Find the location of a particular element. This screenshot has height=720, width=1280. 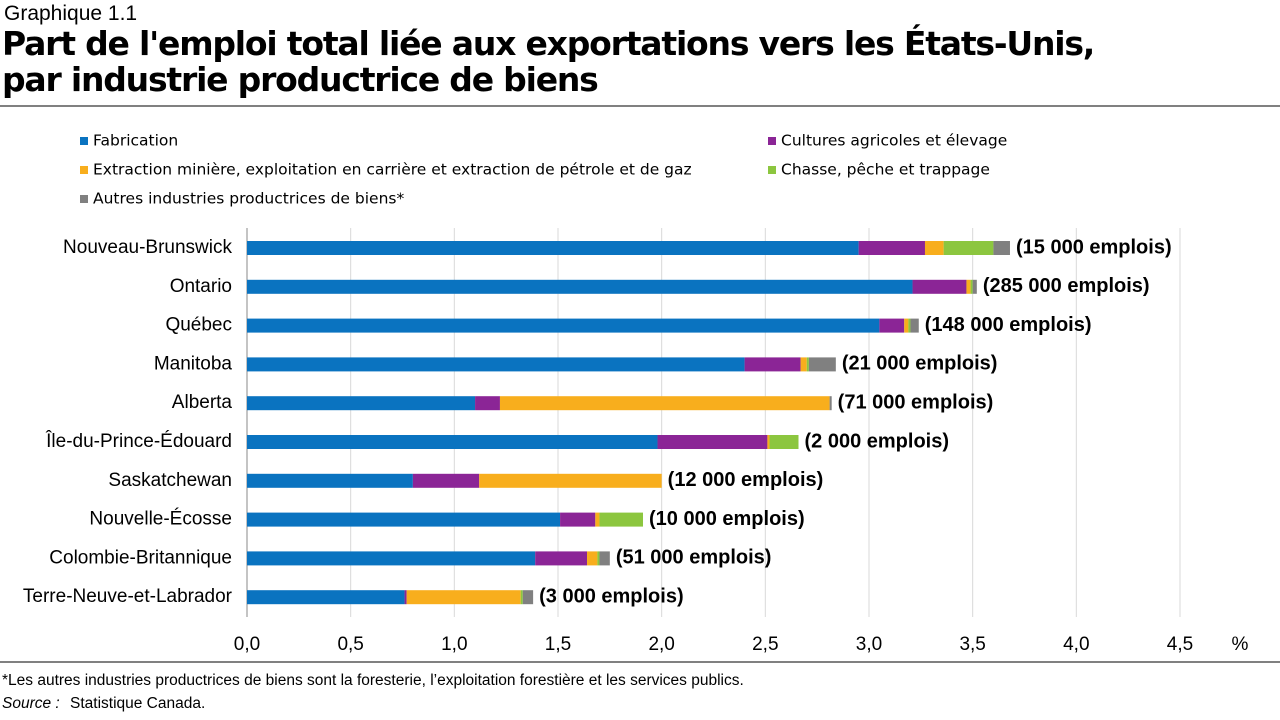

x-tick-label: 0,5 is located at coordinates (350, 644).